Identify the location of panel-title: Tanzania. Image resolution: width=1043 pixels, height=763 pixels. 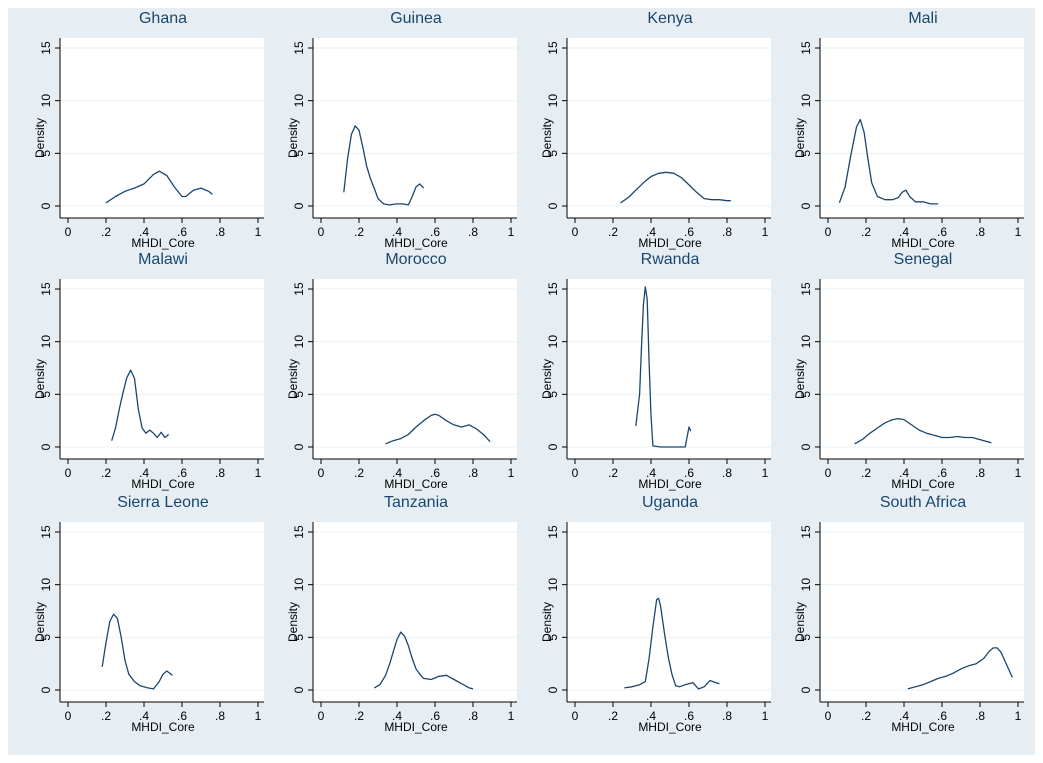
(416, 502).